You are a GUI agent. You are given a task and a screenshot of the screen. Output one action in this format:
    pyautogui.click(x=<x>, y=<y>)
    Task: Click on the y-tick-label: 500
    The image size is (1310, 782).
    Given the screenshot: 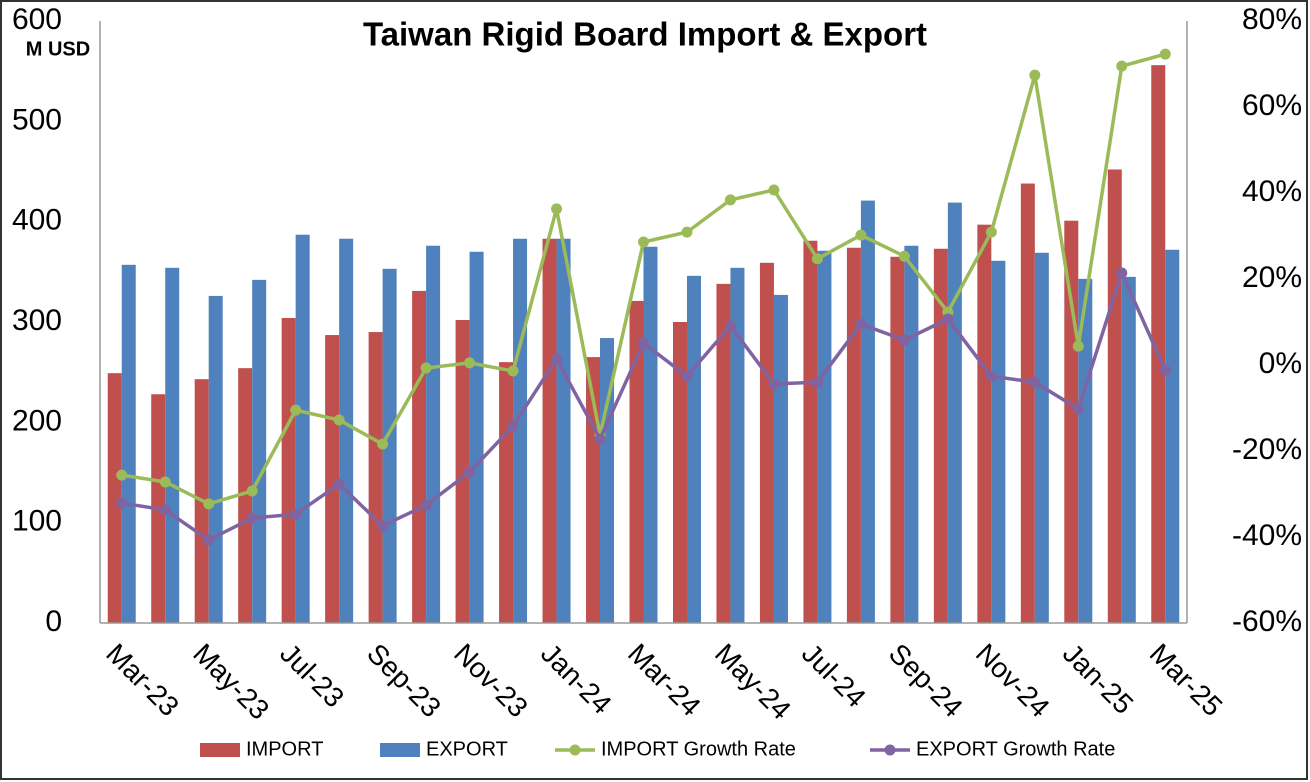 What is the action you would take?
    pyautogui.click(x=37, y=119)
    